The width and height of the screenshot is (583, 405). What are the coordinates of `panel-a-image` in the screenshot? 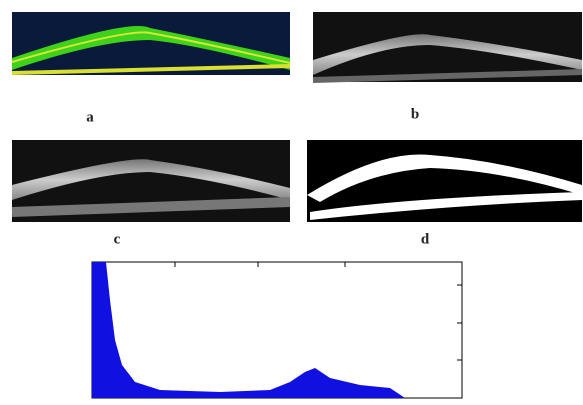 It's located at (151, 43).